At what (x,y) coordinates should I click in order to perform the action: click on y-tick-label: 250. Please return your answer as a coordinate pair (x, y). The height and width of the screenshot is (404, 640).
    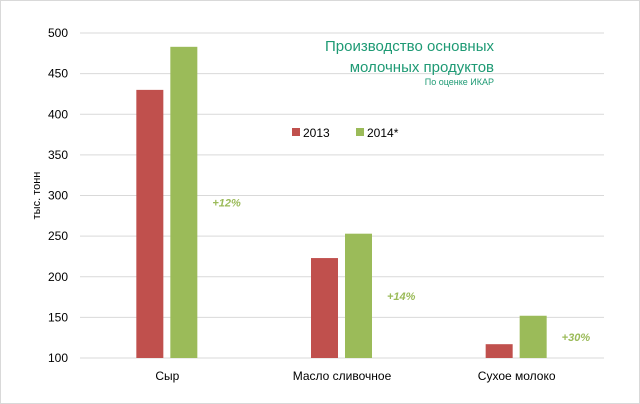
    Looking at the image, I should click on (58, 236).